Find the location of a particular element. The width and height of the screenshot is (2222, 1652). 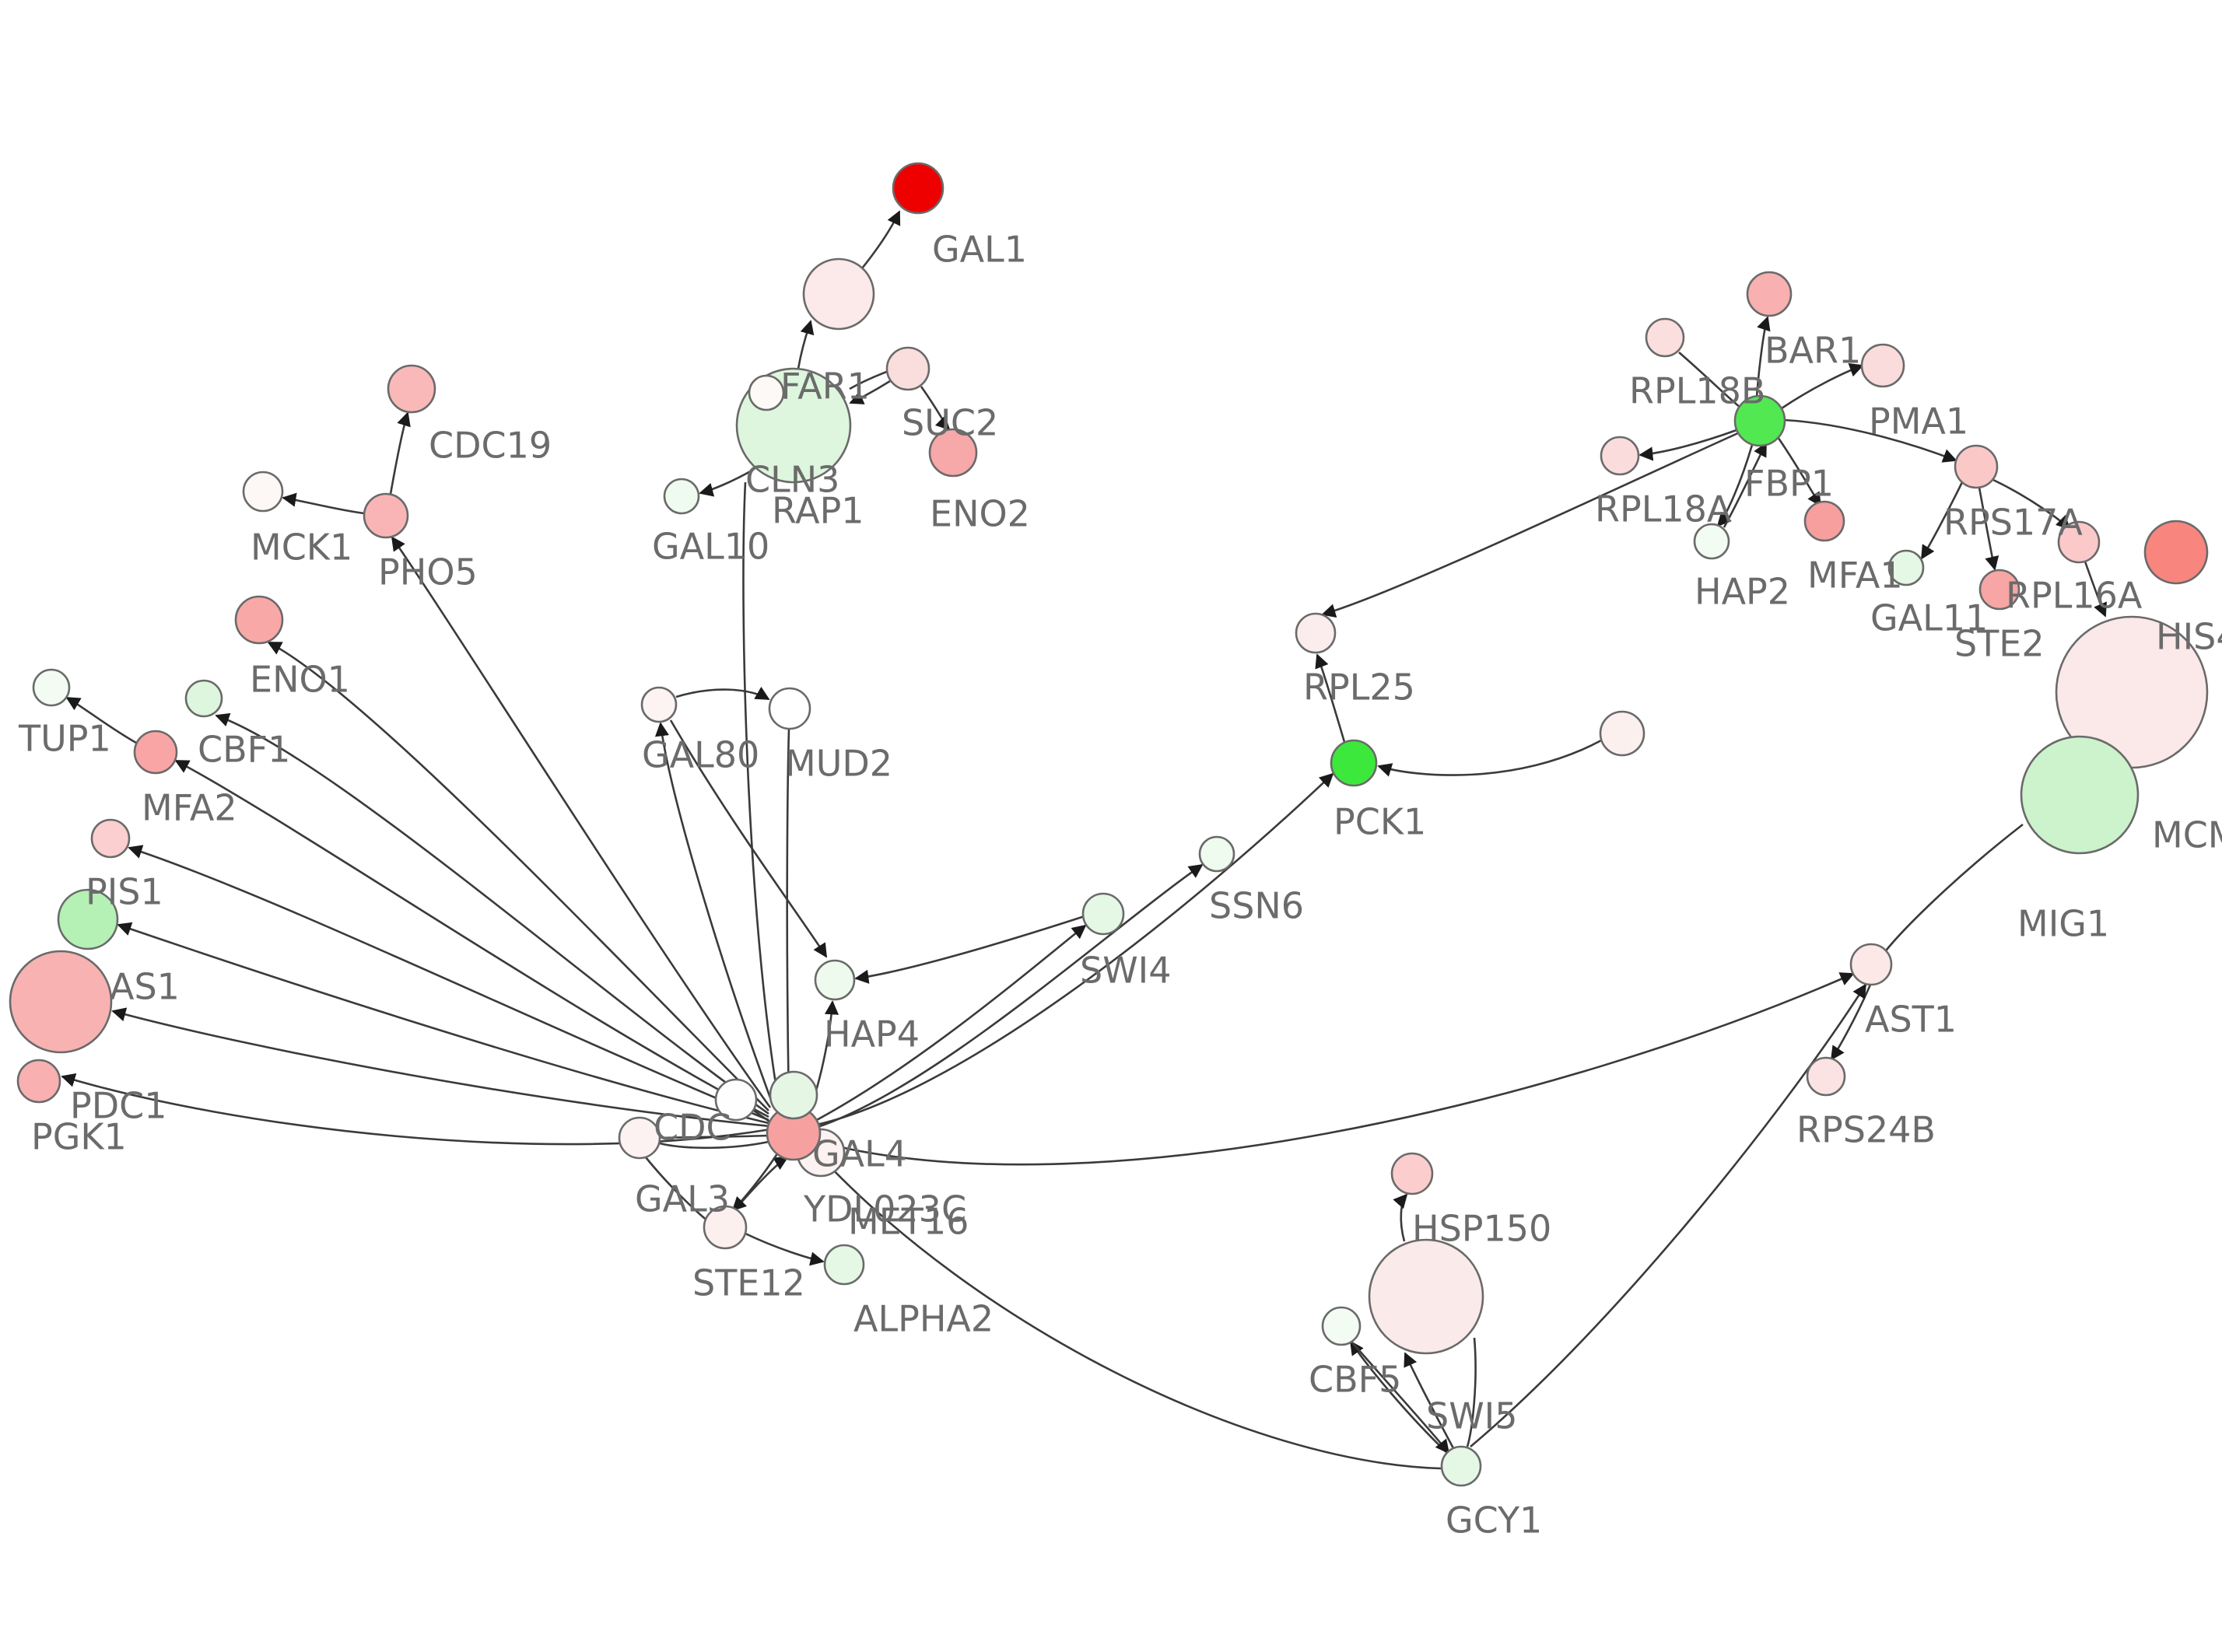

node-gal3 is located at coordinates (639, 1138).